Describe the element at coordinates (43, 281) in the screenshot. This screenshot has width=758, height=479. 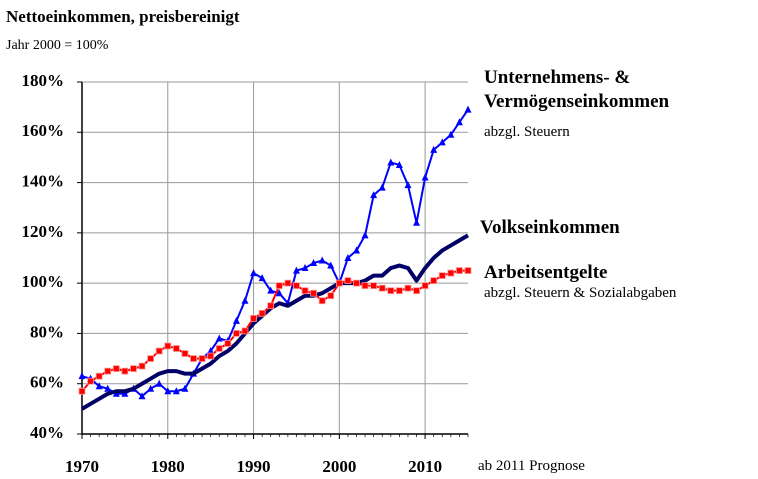
I see `y-tick-label: 100%` at that location.